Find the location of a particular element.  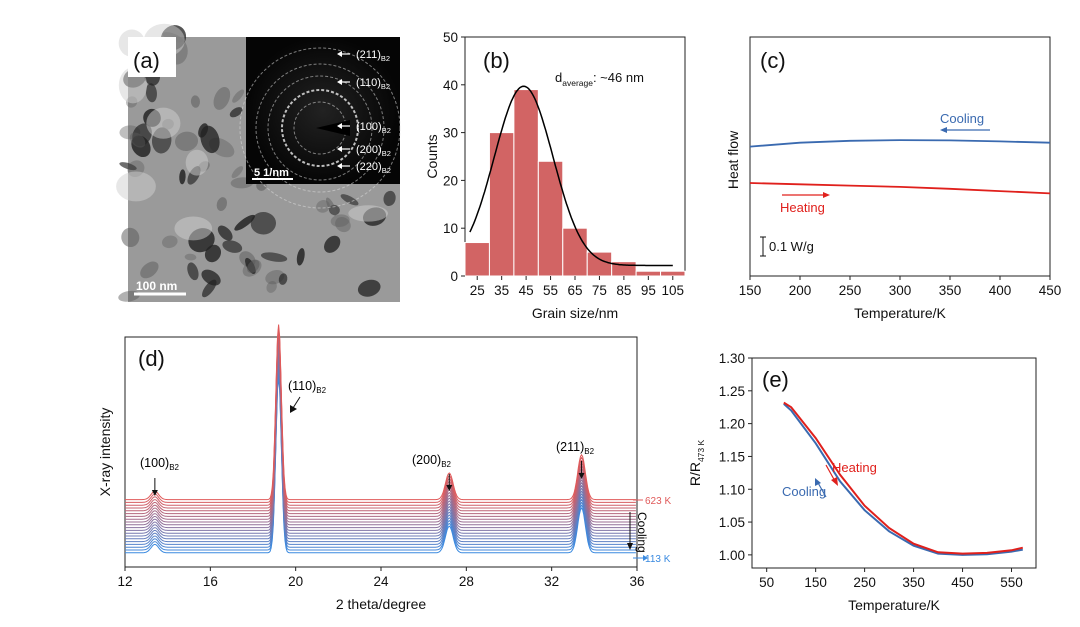

x-tick-label: 450 is located at coordinates (1050, 290).